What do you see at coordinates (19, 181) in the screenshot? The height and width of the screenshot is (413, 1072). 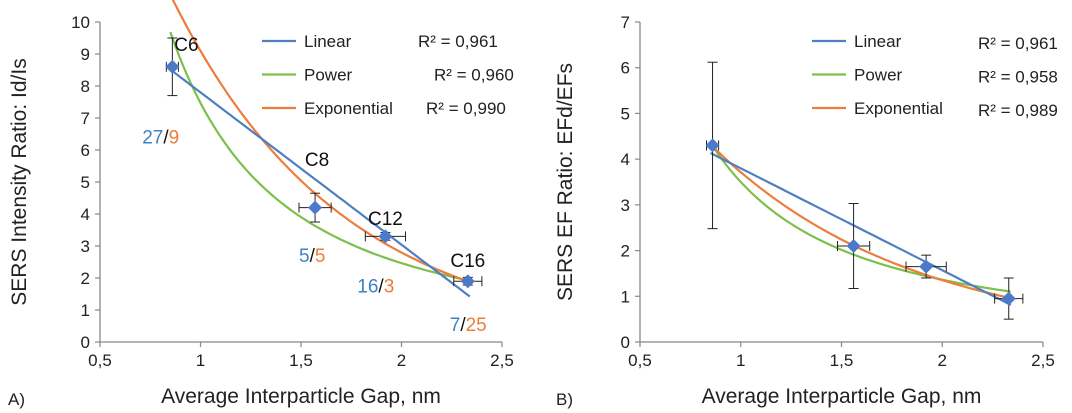 I see `y-axis-label: SERS Intensity Ratio: Id/Is` at bounding box center [19, 181].